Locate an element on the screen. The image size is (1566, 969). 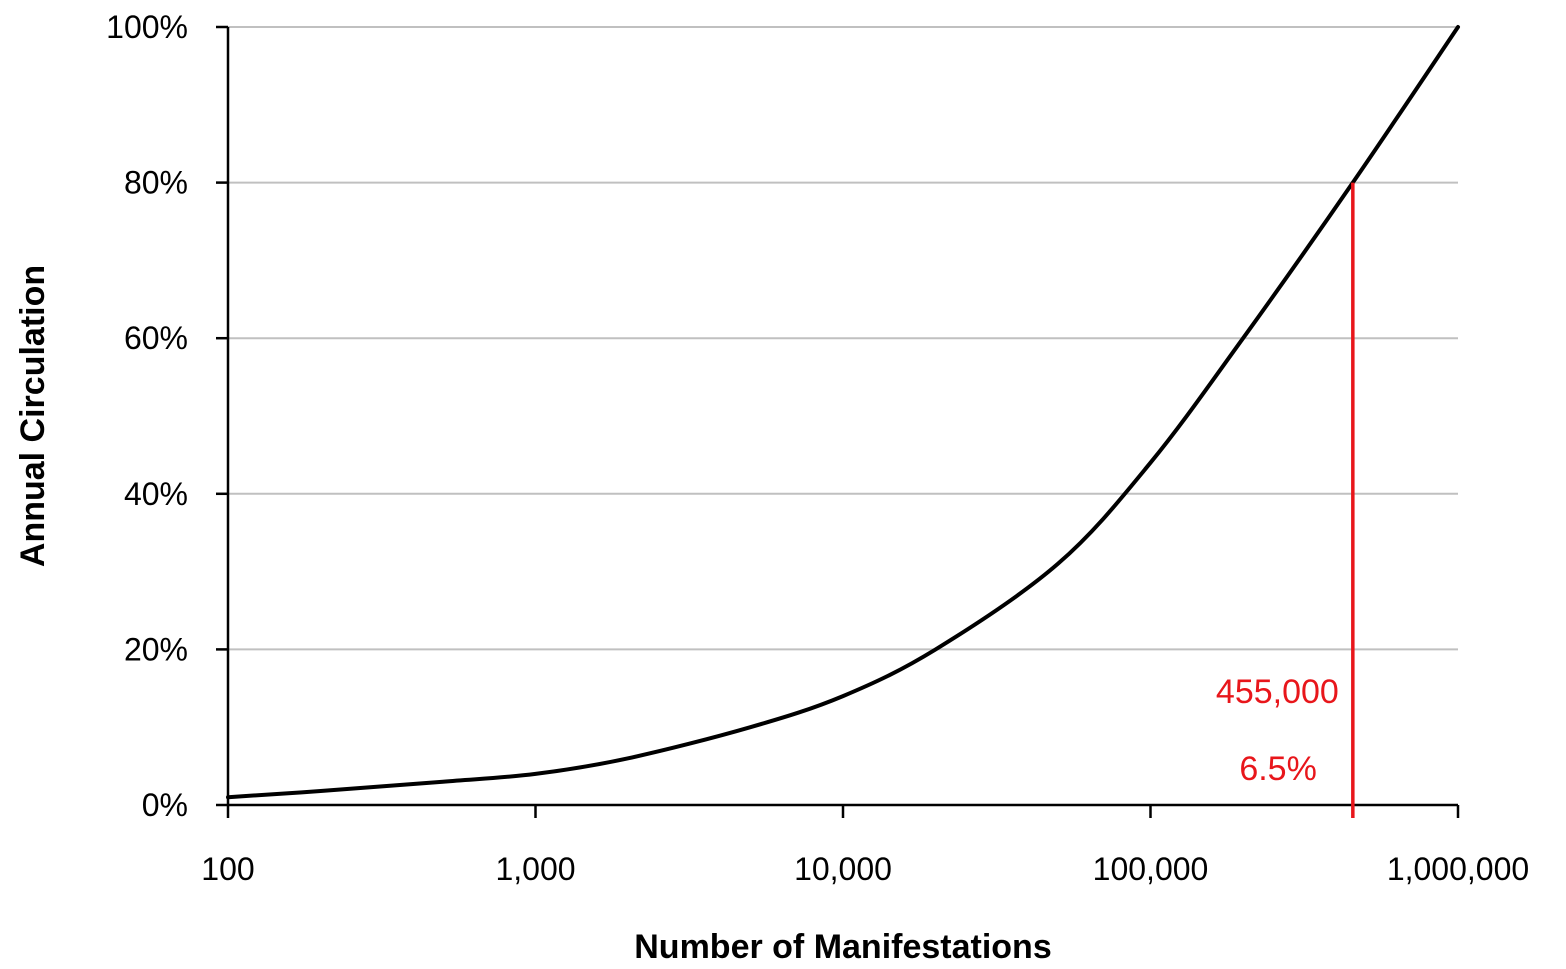
annotation-count-label: 455,000 is located at coordinates (1277, 692).